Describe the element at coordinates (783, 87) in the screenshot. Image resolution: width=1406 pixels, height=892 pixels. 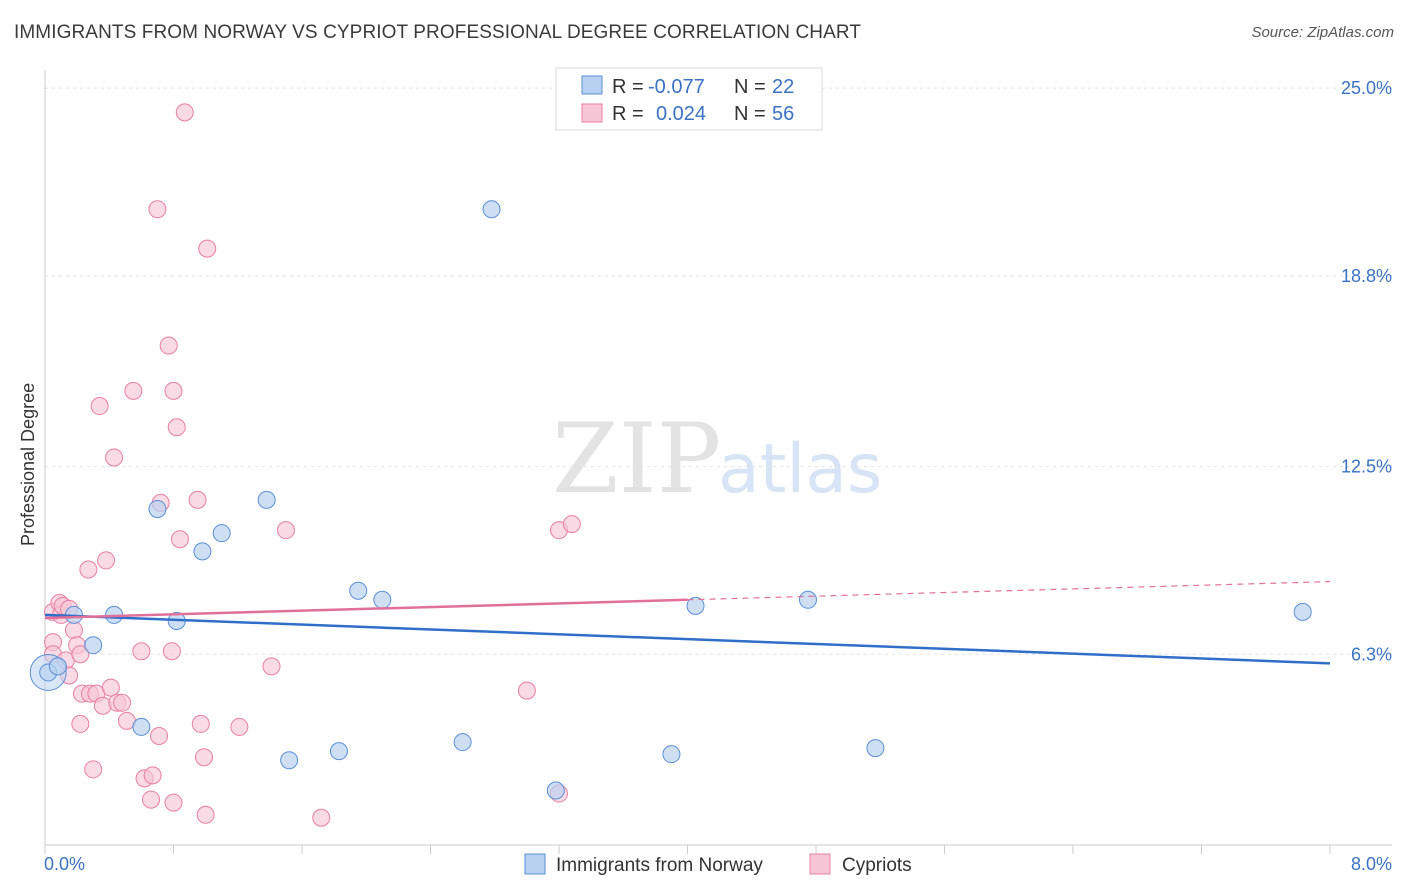
I see `stats-legend-norway-n-value: 22` at that location.